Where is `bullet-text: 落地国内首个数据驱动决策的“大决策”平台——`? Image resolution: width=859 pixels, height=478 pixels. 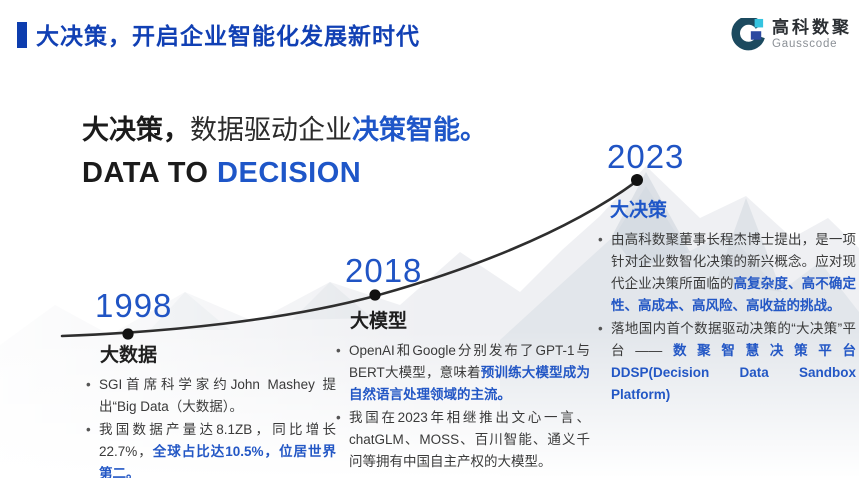 bullet-text: 落地国内首个数据驱动决策的“大决策”平台—— is located at coordinates (733, 339).